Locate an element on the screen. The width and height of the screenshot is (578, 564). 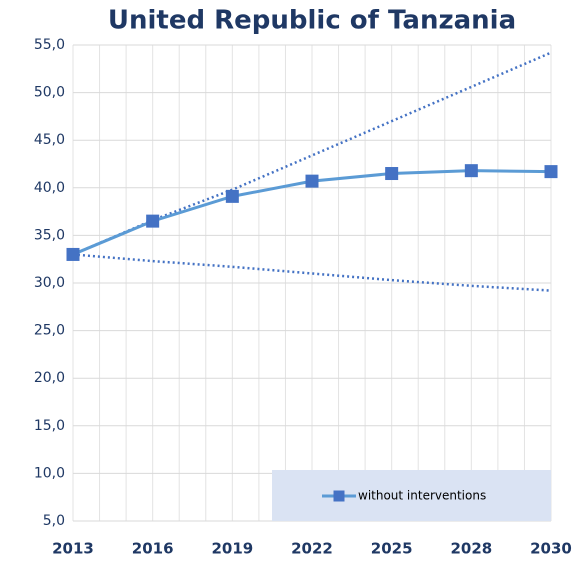
x-tick-label: 2028 is located at coordinates (471, 549).